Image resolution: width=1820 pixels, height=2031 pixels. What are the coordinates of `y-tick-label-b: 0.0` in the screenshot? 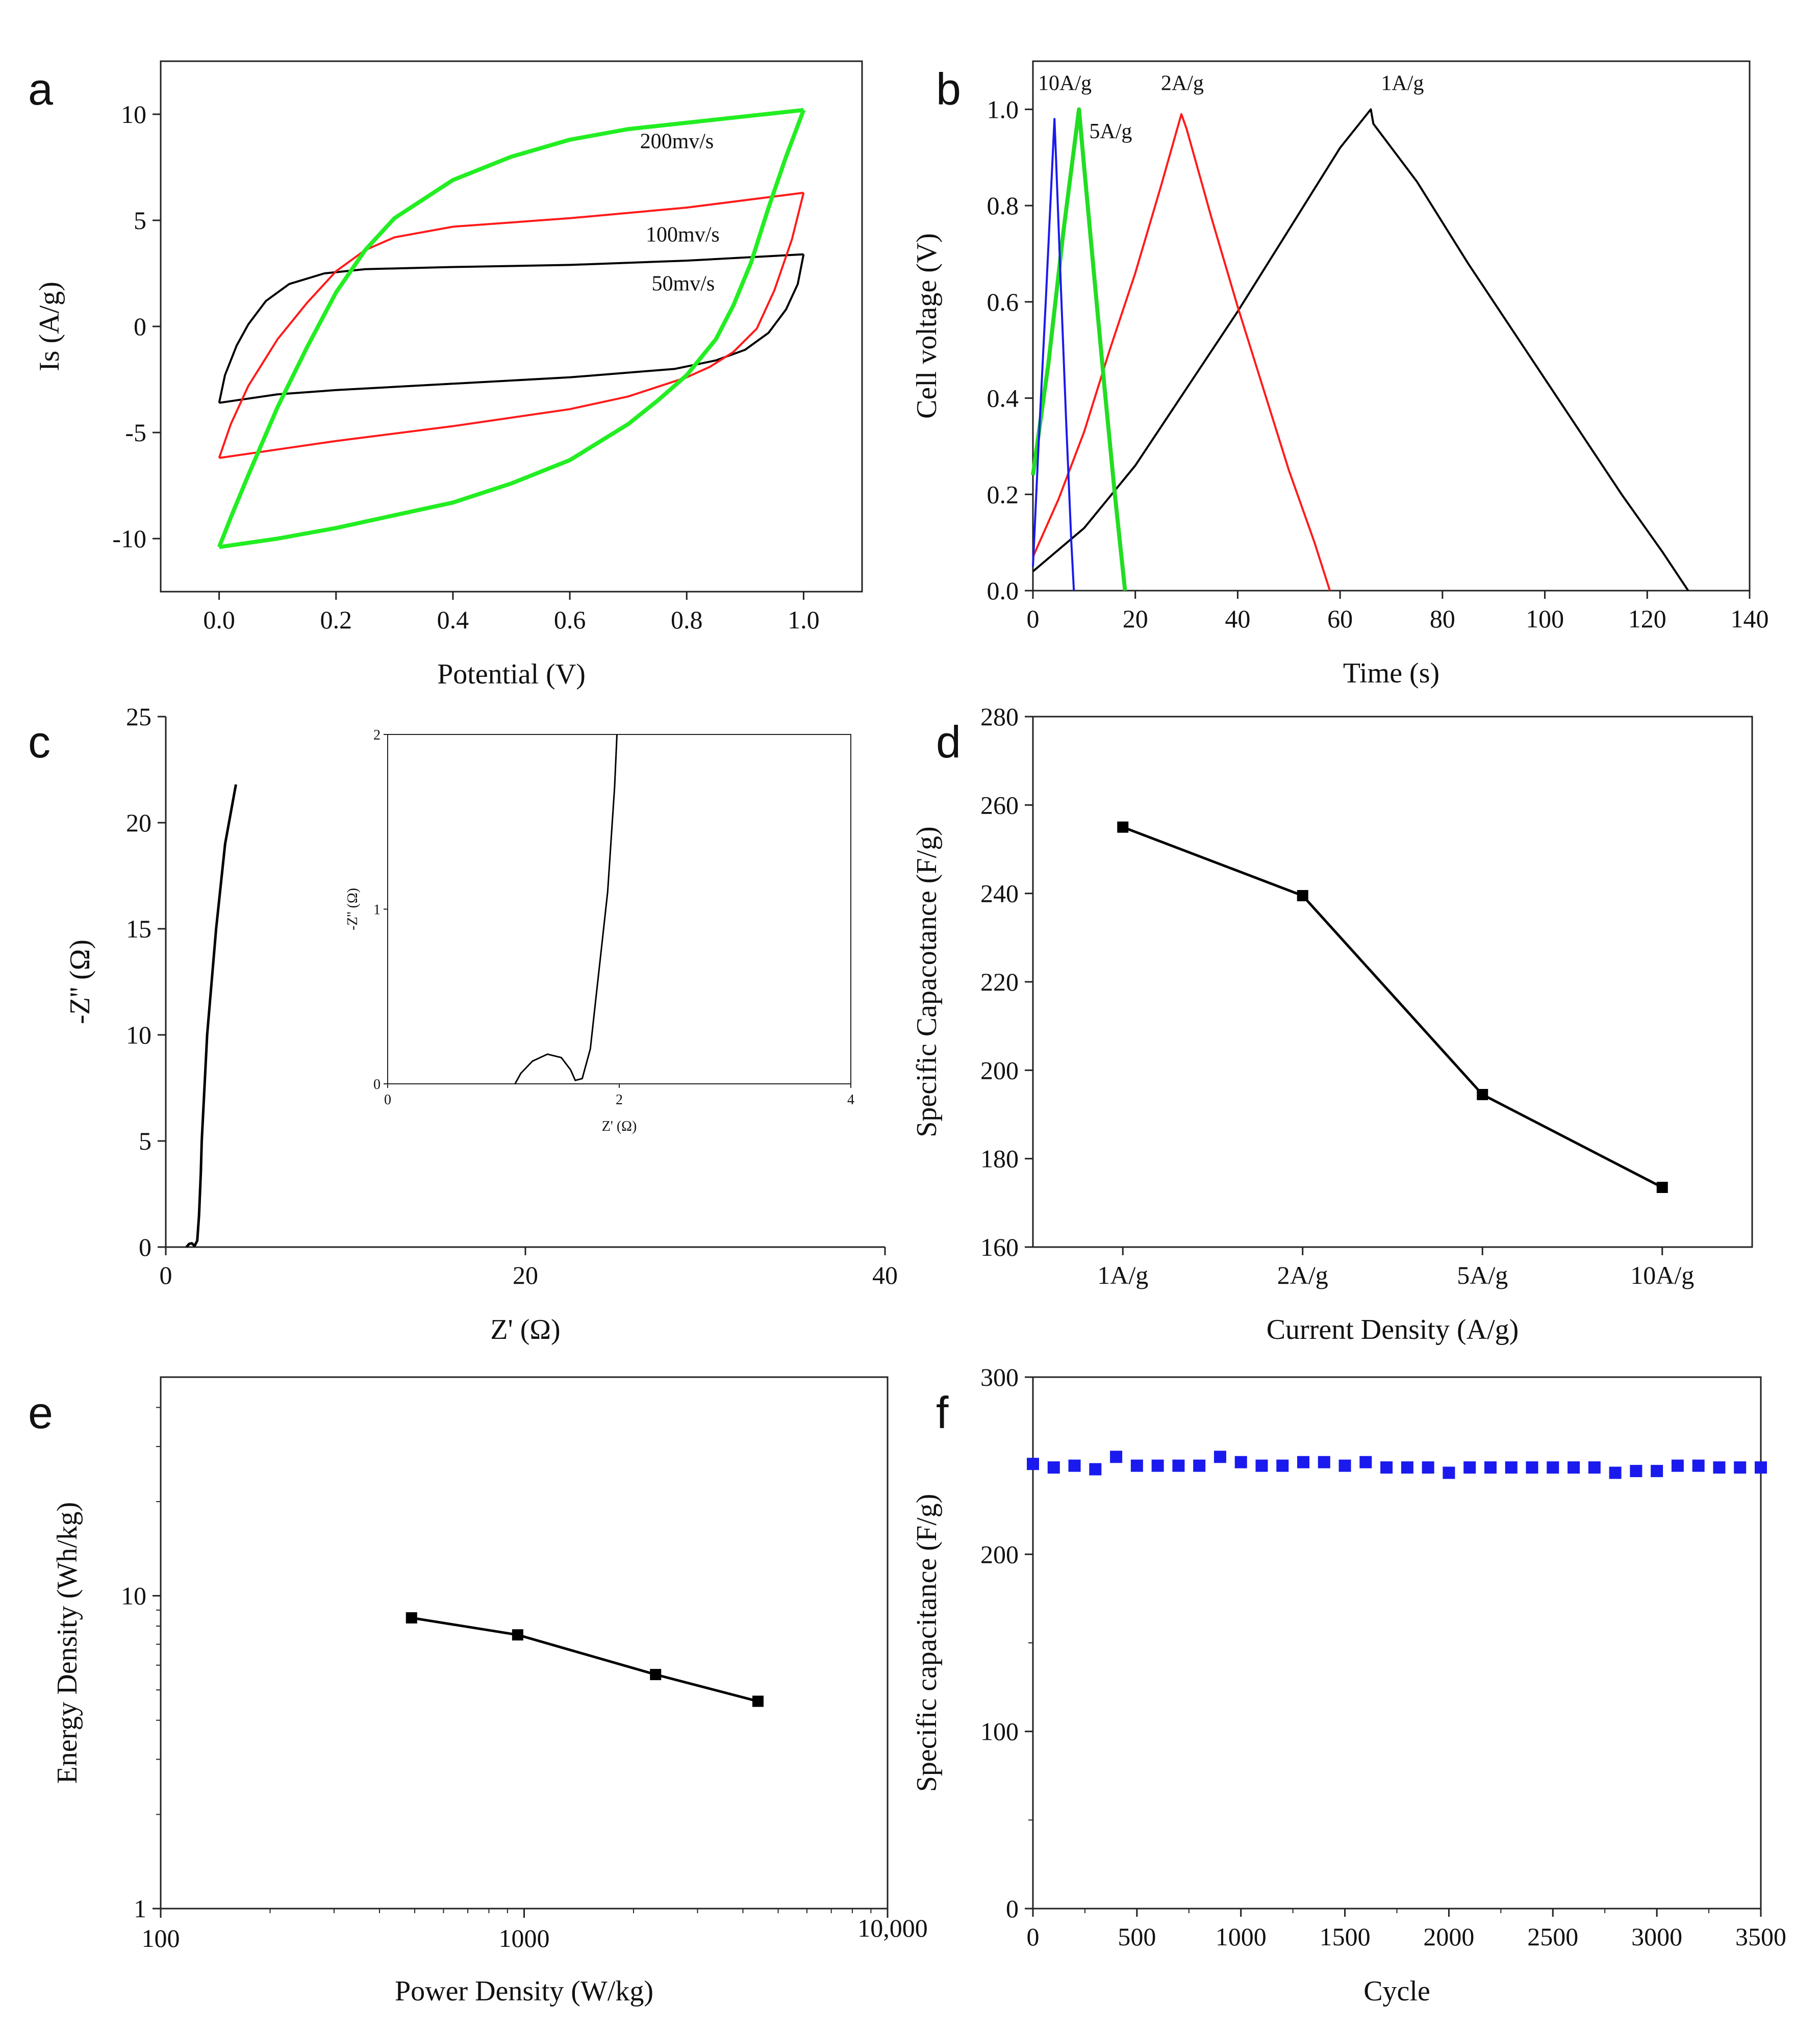 It's located at (1003, 590).